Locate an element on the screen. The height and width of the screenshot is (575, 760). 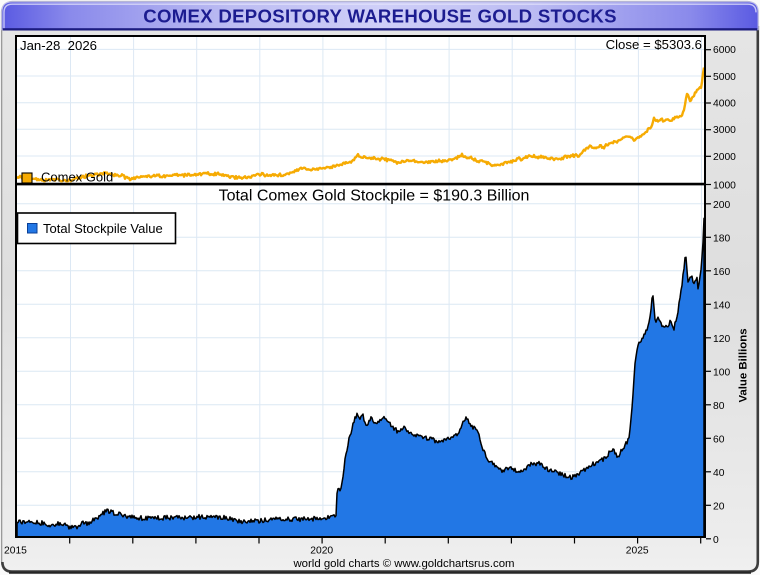
svg-text: 140 is located at coordinates (721, 306).